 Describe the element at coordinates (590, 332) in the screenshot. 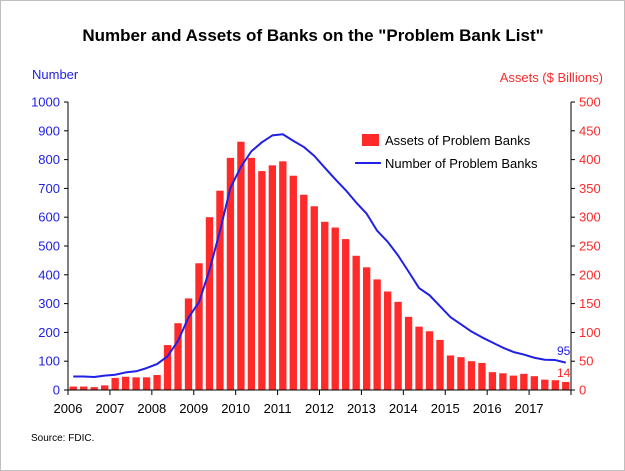

I see `right-tick-label: 100` at that location.